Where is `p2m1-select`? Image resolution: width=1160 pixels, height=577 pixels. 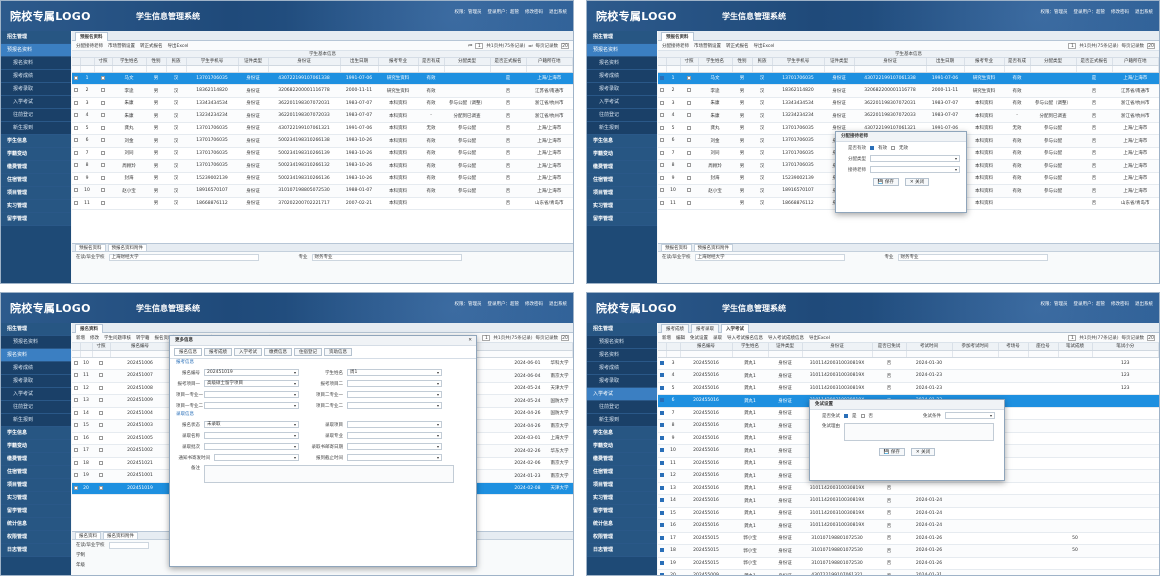
p2m1-select is located at coordinates (394, 394).